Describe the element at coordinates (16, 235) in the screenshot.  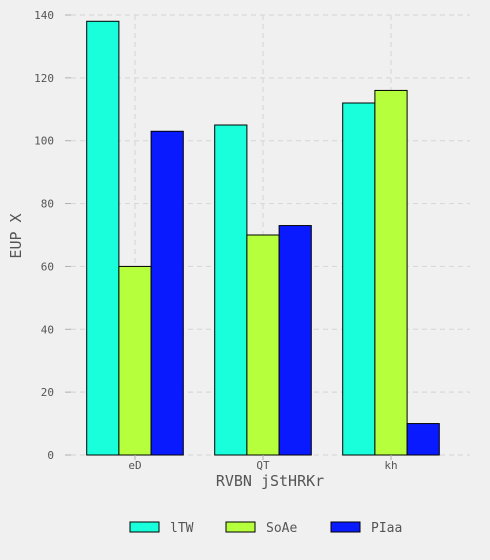
I see `y-axis-label: EUP X` at that location.